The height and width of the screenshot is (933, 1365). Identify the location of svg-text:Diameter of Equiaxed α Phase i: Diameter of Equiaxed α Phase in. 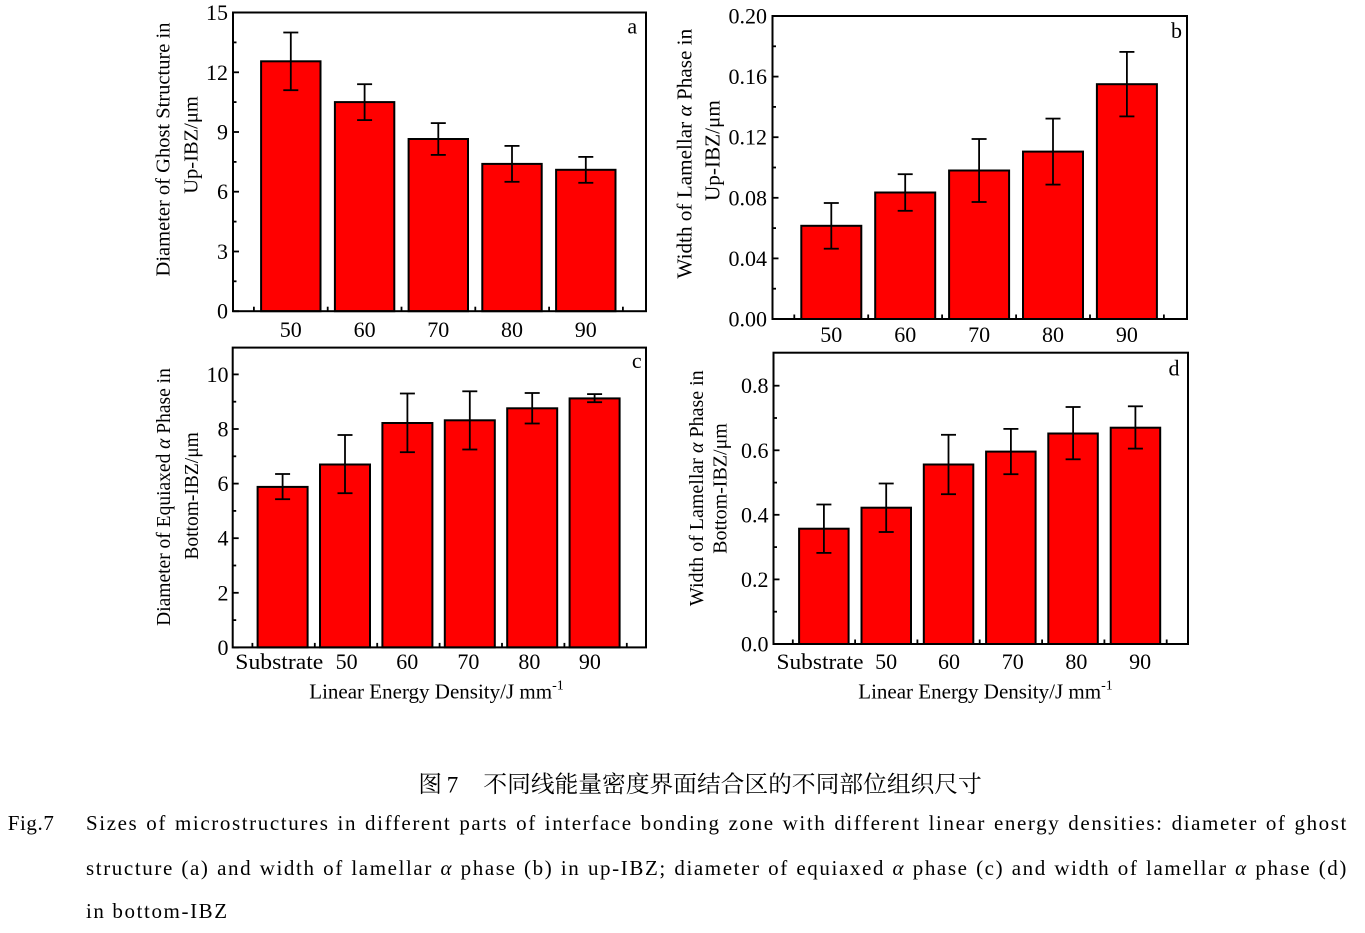
(164, 497).